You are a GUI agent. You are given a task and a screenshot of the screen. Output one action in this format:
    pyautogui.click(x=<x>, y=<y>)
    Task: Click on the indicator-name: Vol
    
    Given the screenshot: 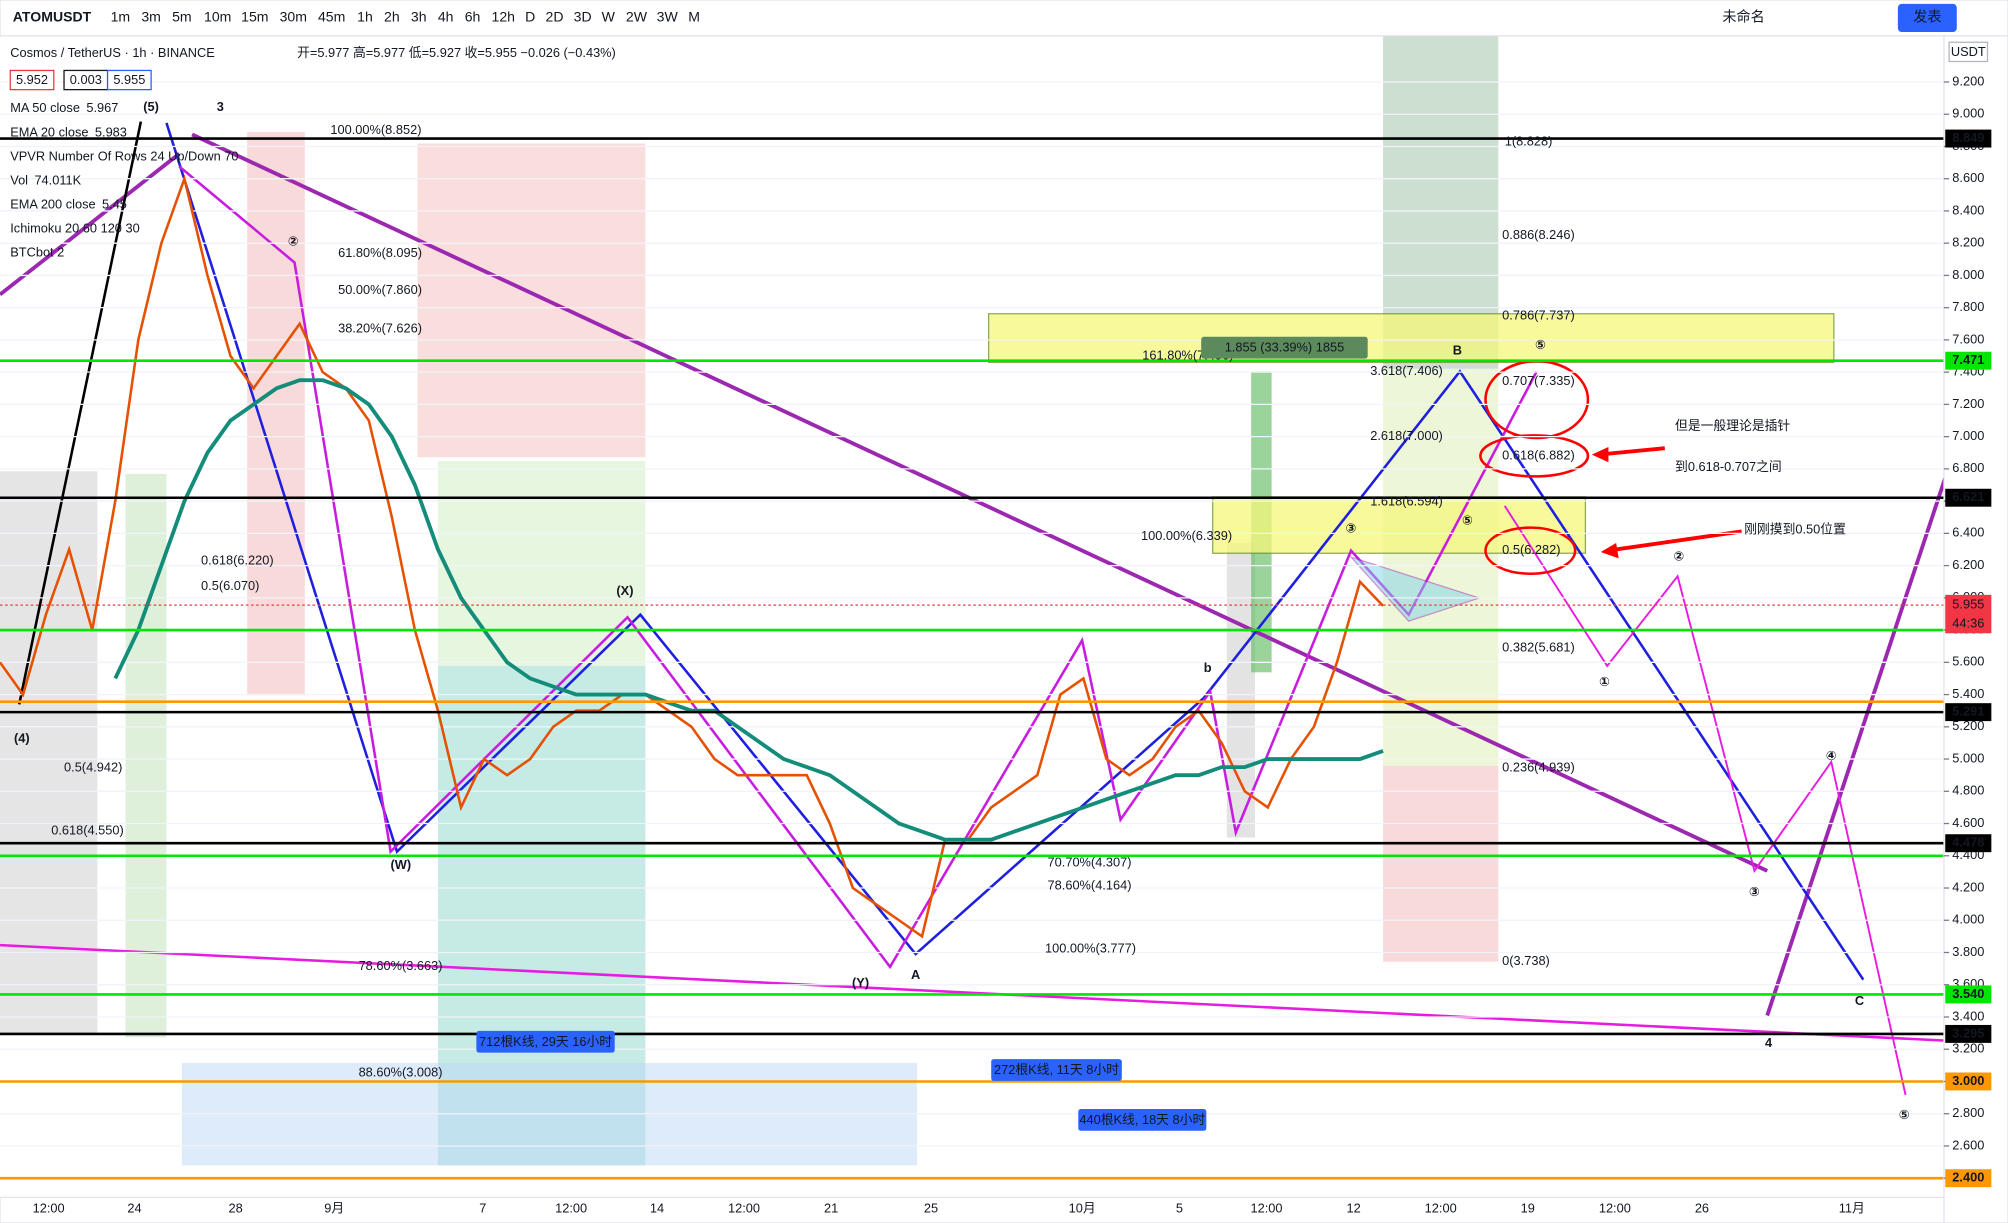 What is the action you would take?
    pyautogui.click(x=19, y=179)
    